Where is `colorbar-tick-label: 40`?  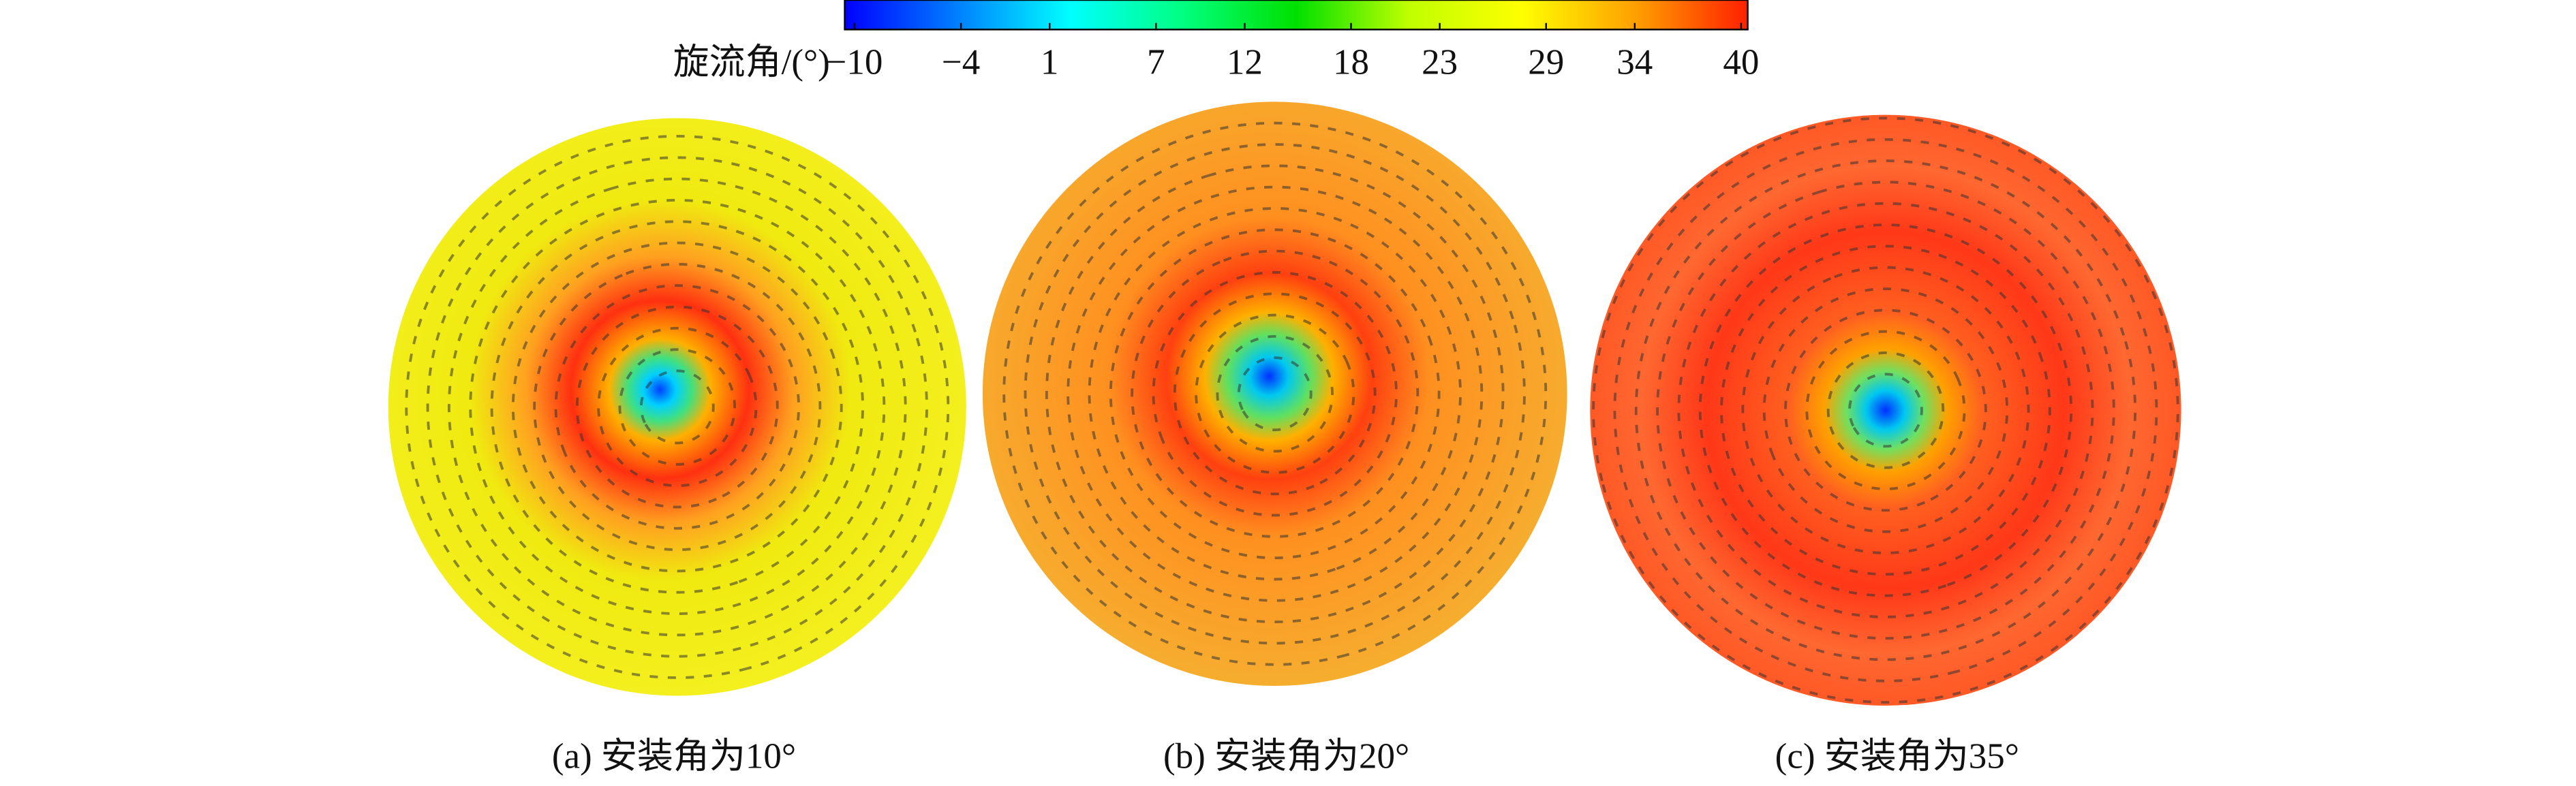 colorbar-tick-label: 40 is located at coordinates (1741, 62).